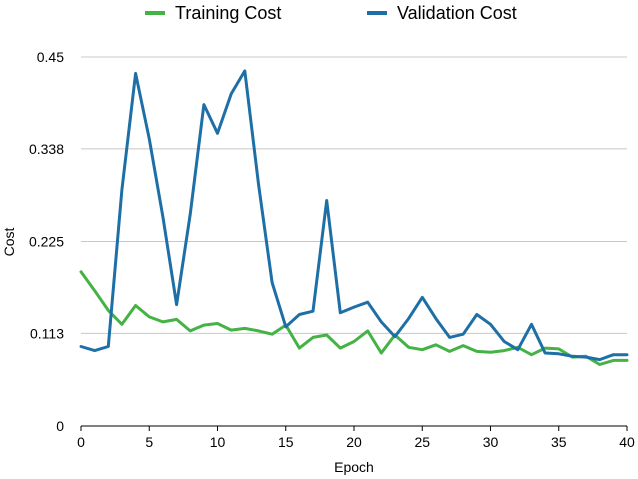  What do you see at coordinates (319, 13) in the screenshot?
I see `chart-legend: Training Cost Validation Cost` at bounding box center [319, 13].